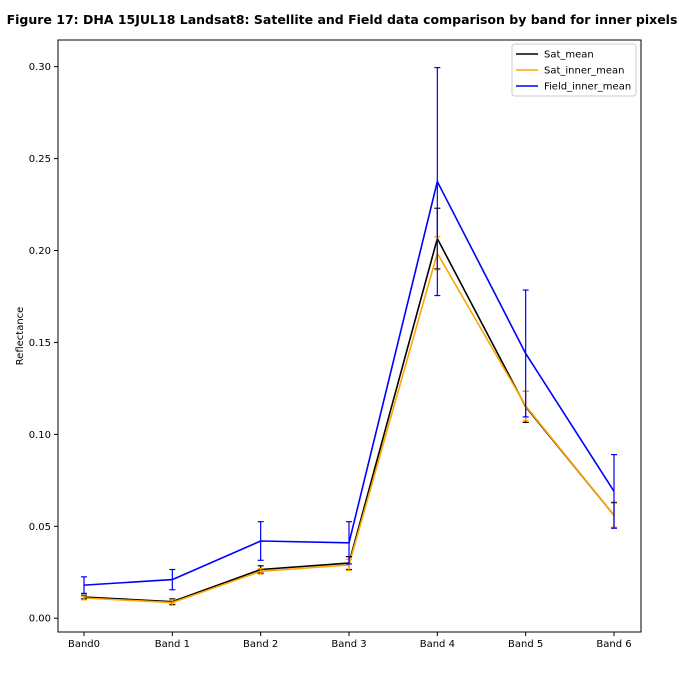 This screenshot has height=688, width=684. I want to click on legend-label: Sat_inner_mean, so click(584, 71).